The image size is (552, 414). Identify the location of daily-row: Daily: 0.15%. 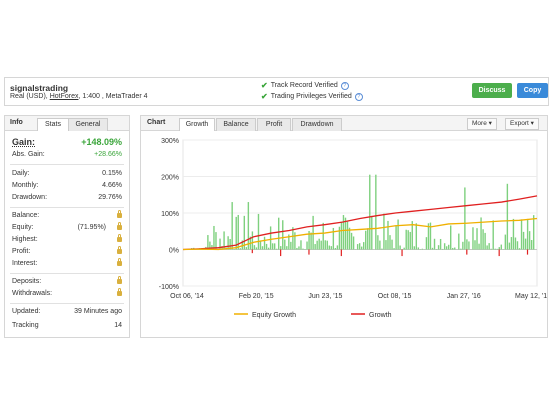
(67, 175).